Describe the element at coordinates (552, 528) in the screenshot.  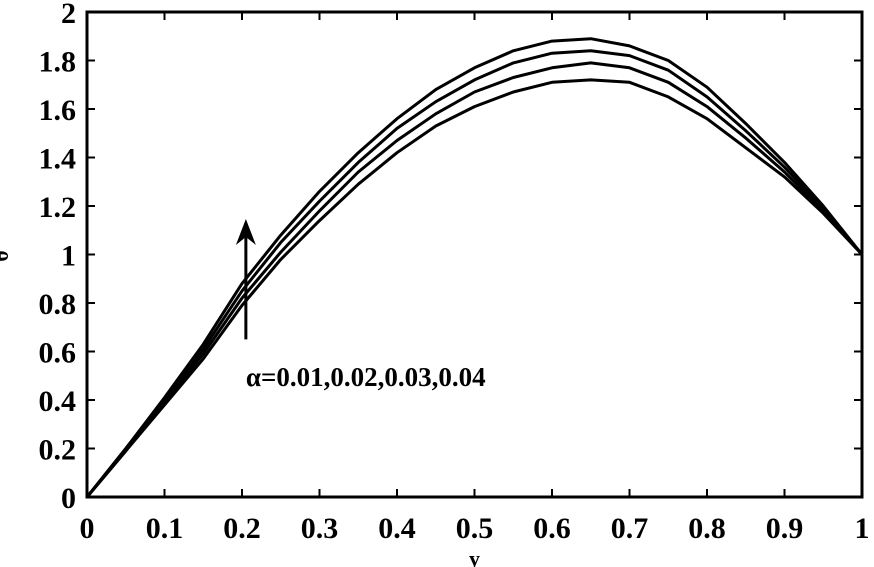
I see `x-tick-label: 0.6` at that location.